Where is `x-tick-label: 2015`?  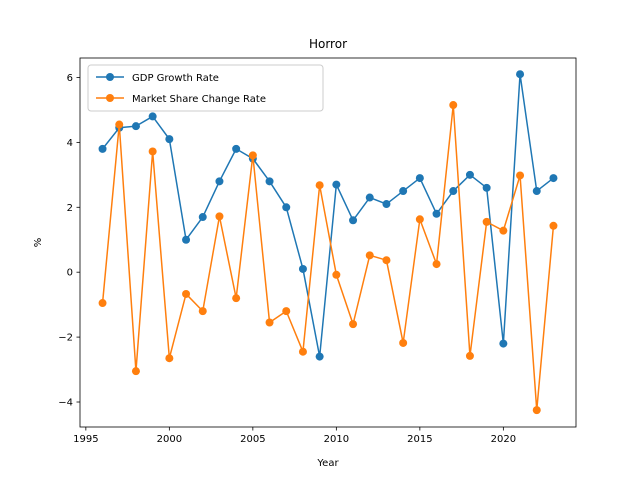 x-tick-label: 2015 is located at coordinates (419, 439).